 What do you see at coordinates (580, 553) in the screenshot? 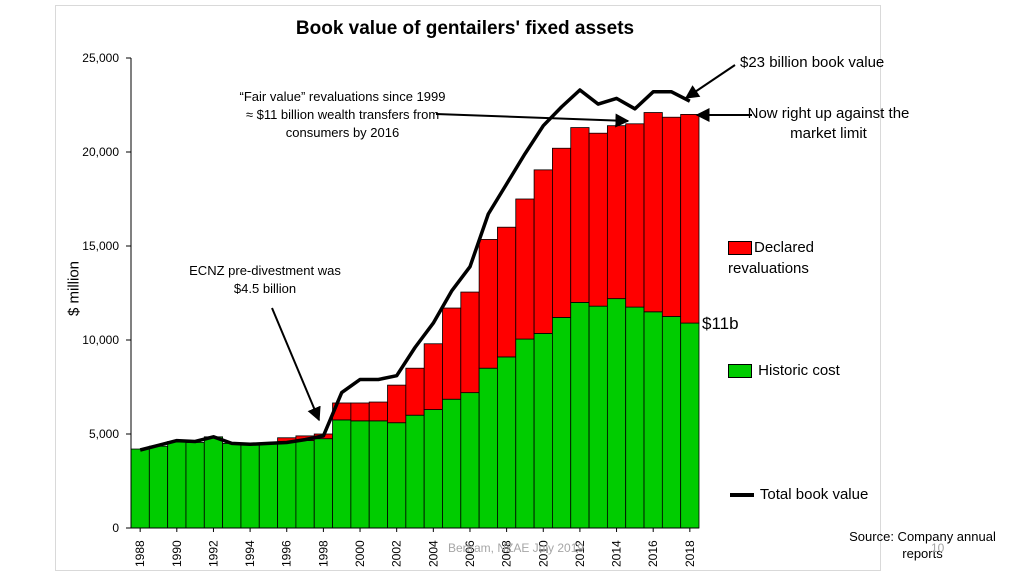
I see `x-tick-label: 2012` at bounding box center [580, 553].